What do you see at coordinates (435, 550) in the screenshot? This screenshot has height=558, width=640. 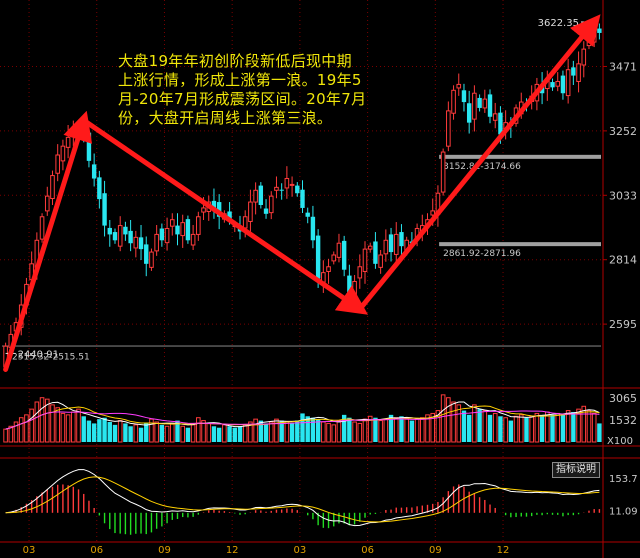 I see `time-tick-label-6: 09` at bounding box center [435, 550].